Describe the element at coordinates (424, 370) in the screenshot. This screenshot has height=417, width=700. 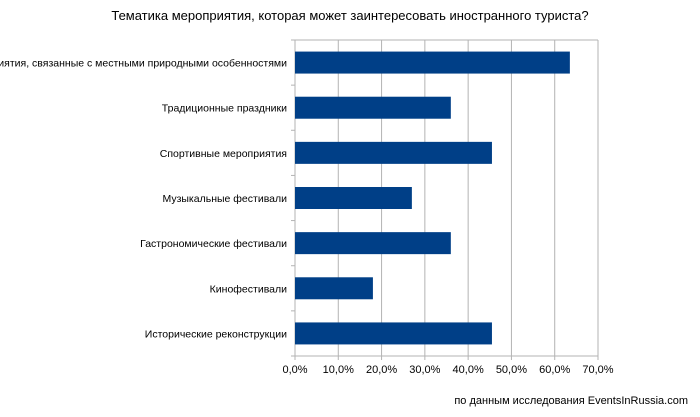
I see `x-tick-label: 30,0%` at that location.